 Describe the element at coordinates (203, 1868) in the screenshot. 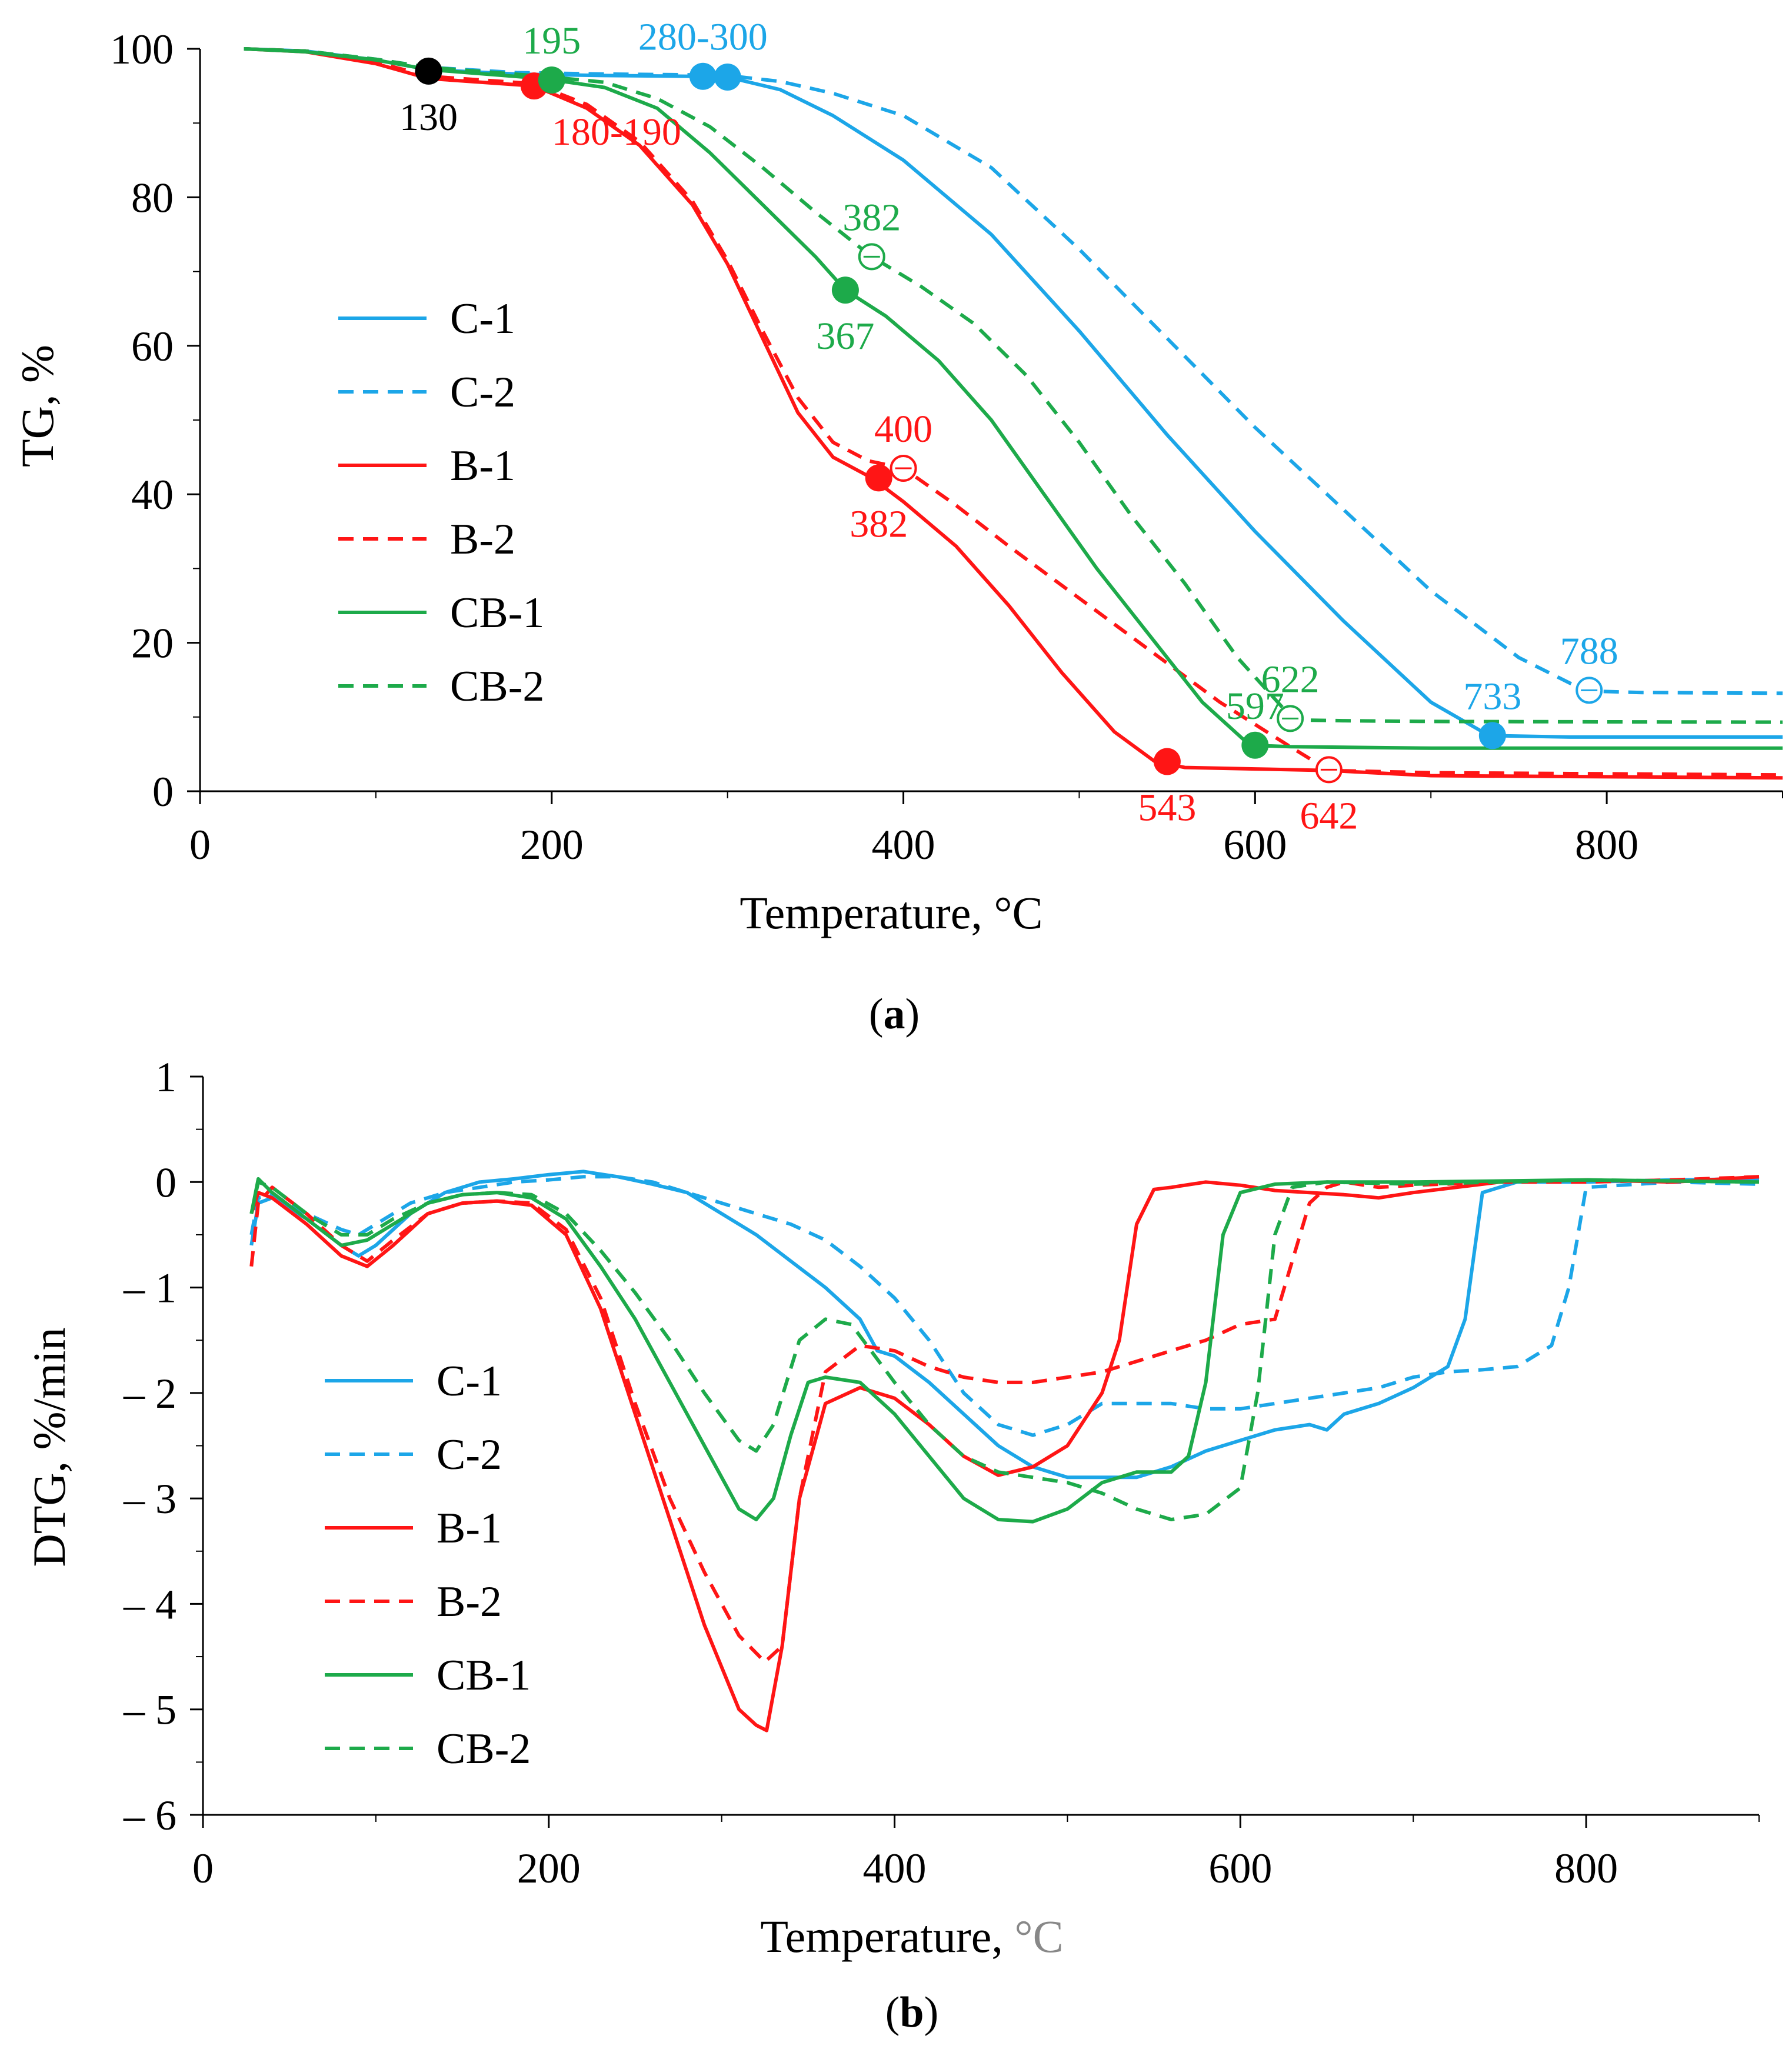

I see `dtg-x-tick-label: 0` at that location.